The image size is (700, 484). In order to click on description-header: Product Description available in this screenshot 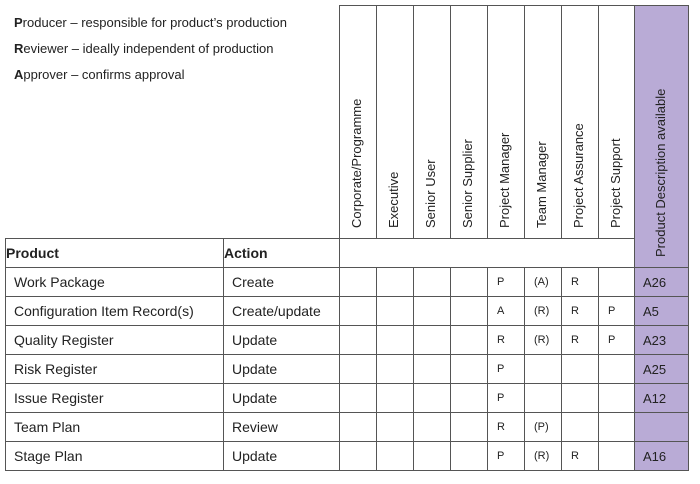, I will do `click(661, 136)`.